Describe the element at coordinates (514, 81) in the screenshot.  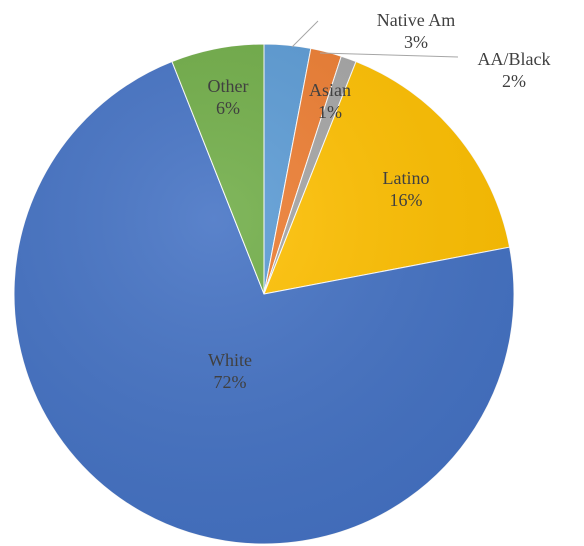
I see `data-label-percent-aa-black: 2%` at that location.